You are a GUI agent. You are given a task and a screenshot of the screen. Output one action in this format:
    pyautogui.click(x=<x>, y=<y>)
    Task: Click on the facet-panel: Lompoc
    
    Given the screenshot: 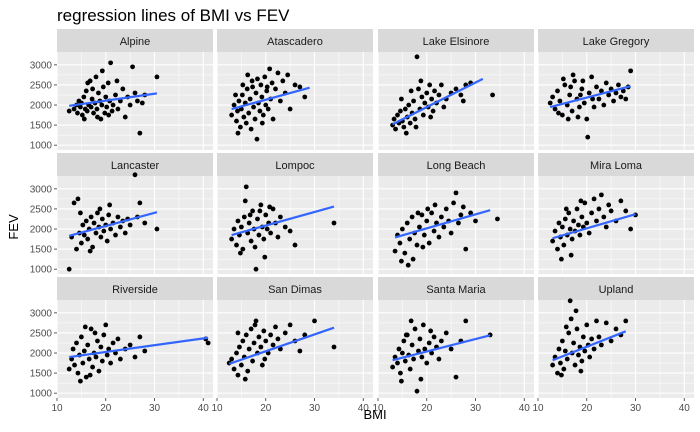 What is the action you would take?
    pyautogui.click(x=294, y=213)
    